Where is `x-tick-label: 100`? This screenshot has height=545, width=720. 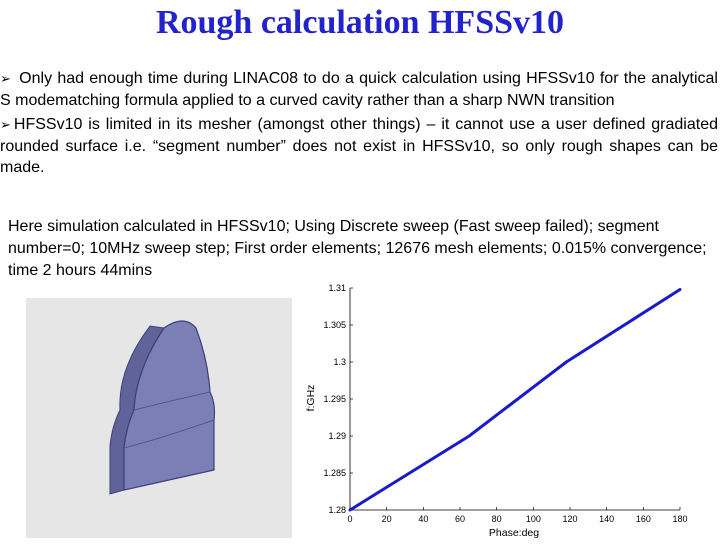 x-tick-label: 100 is located at coordinates (533, 519).